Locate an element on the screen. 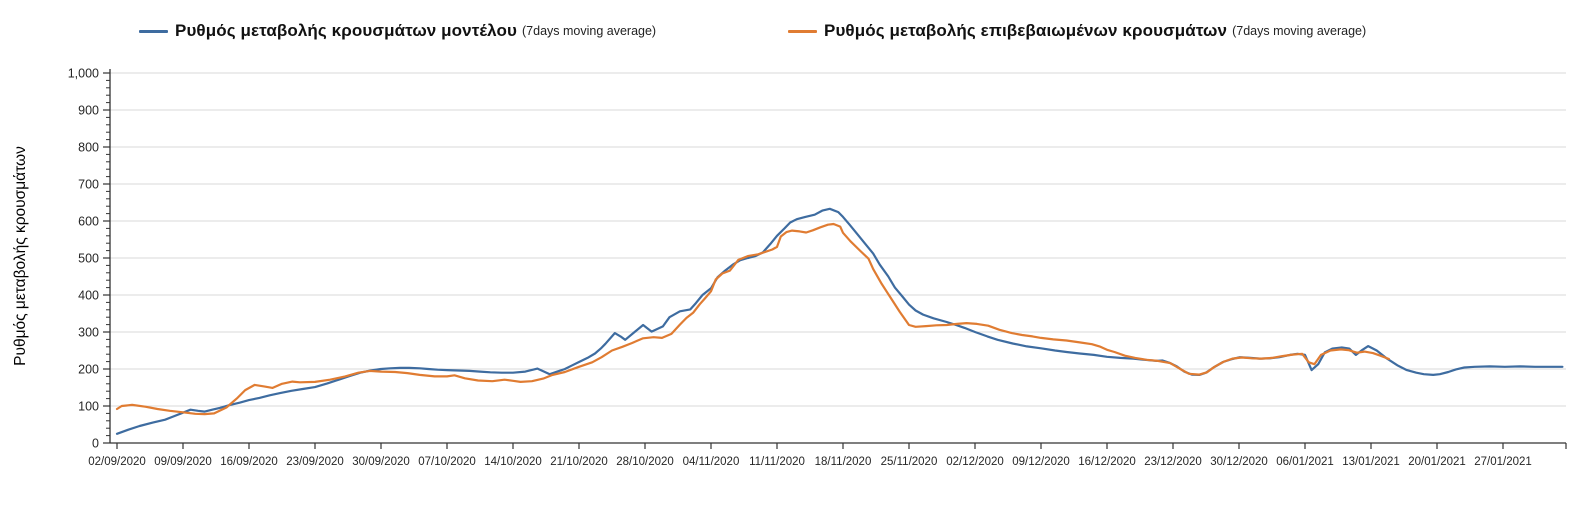 This screenshot has width=1579, height=529. x-tick-label: 30/09/2020 is located at coordinates (381, 462).